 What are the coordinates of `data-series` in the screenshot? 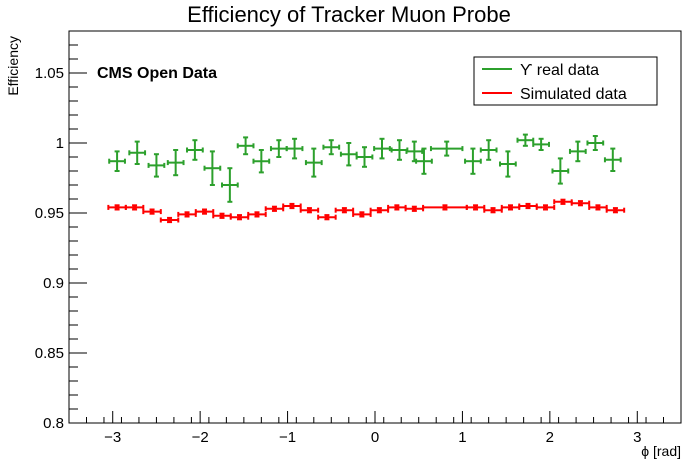 It's located at (366, 178).